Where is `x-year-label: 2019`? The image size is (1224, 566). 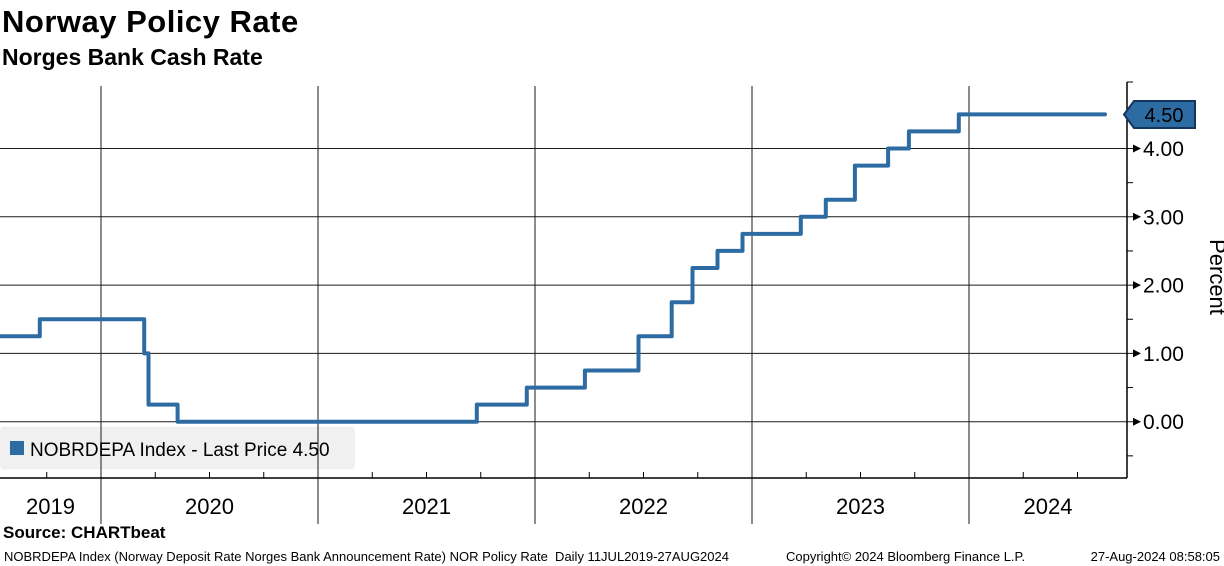 x-year-label: 2019 is located at coordinates (50, 506).